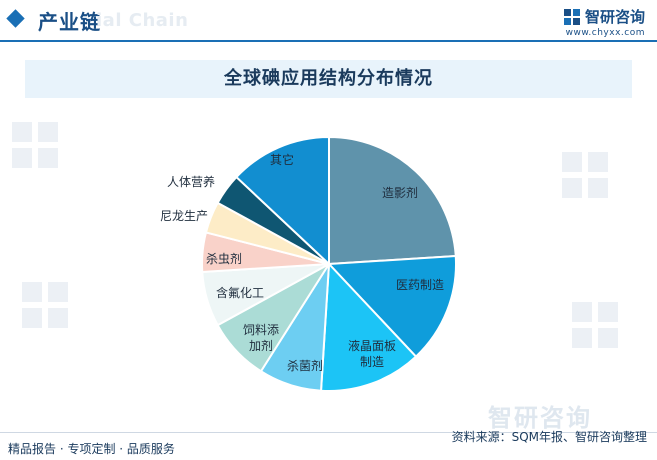 The image size is (657, 460). I want to click on pie-slice-label: 造影剂, so click(400, 192).